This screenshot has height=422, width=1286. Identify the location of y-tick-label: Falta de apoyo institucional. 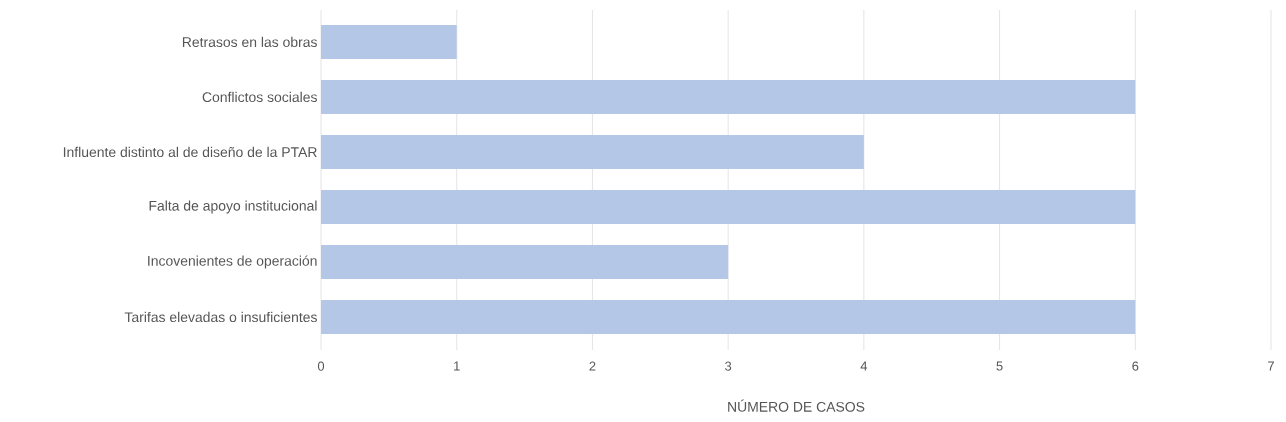
(233, 207).